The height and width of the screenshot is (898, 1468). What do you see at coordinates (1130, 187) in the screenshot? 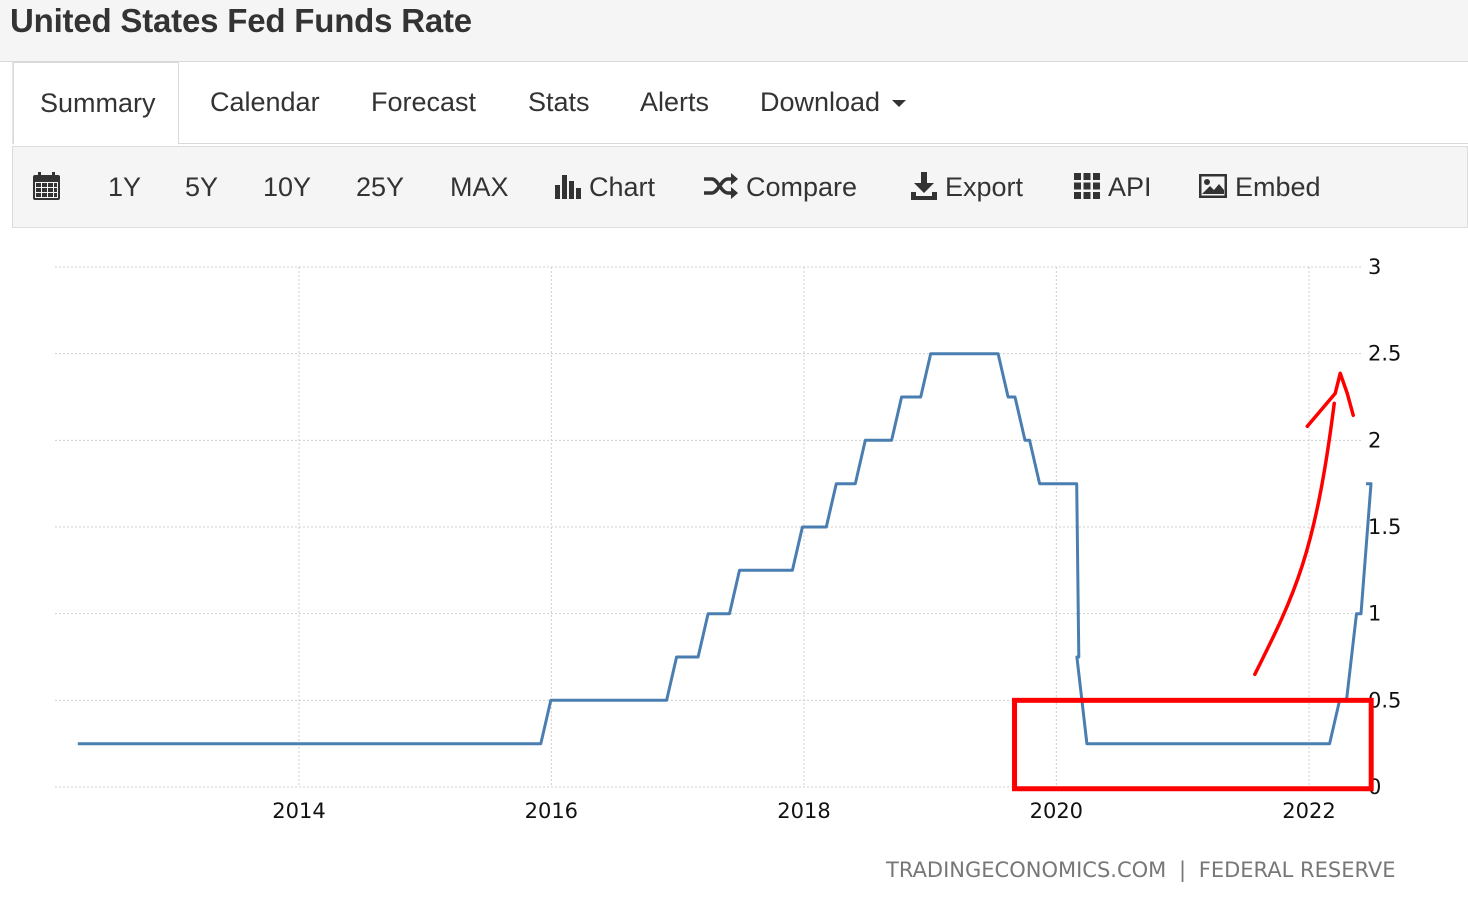
I see `api-button-label: API` at bounding box center [1130, 187].